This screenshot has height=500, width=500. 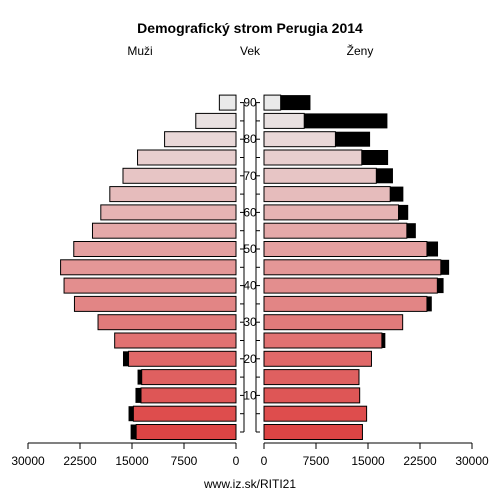 I want to click on age-axis-label: Vek, so click(x=250, y=51).